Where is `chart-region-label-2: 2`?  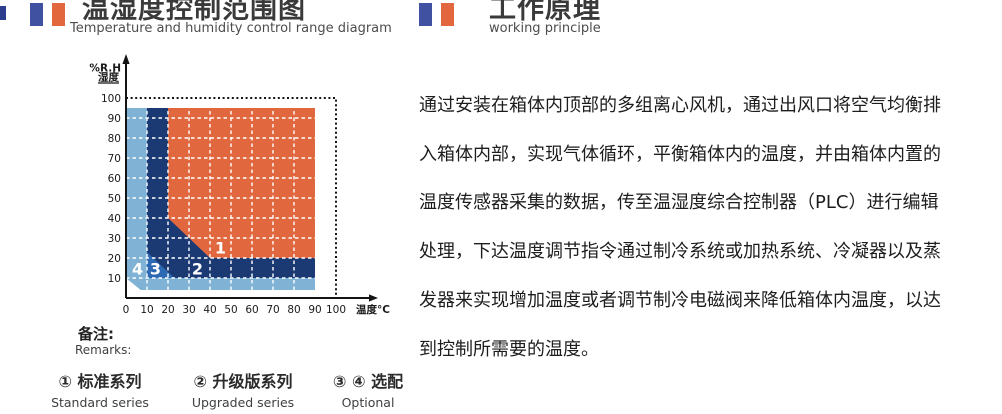
chart-region-label-2: 2 is located at coordinates (197, 269).